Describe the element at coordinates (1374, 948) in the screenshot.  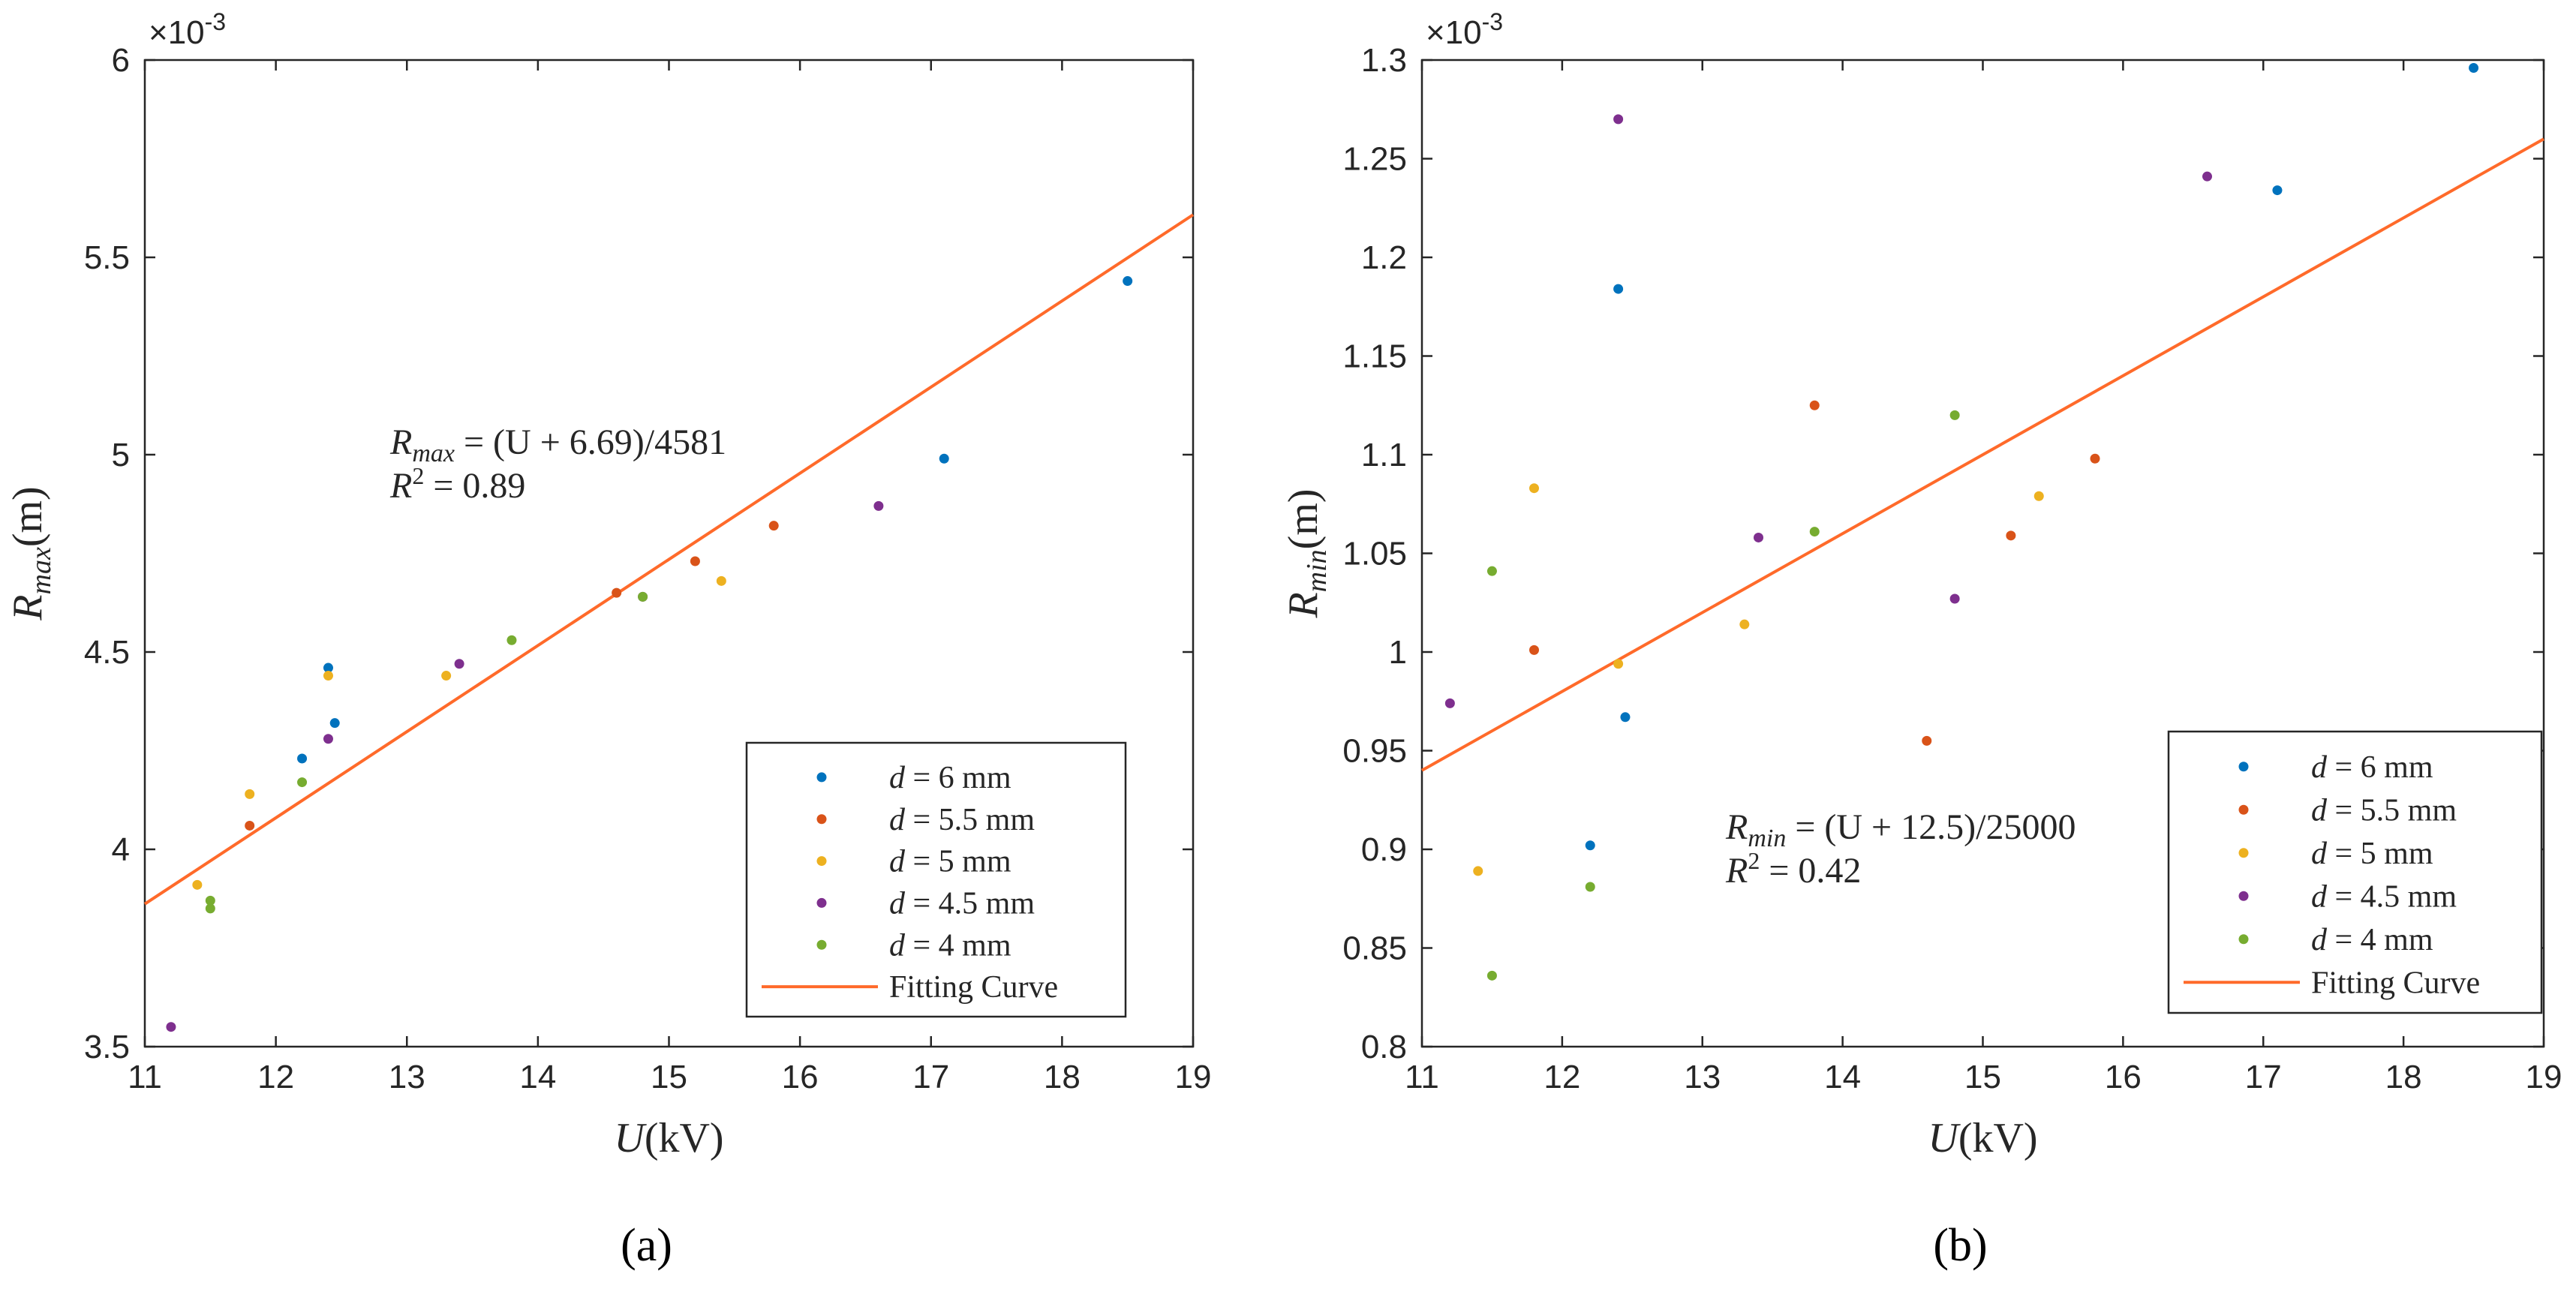
I see `y-tick-label: 0.85` at that location.